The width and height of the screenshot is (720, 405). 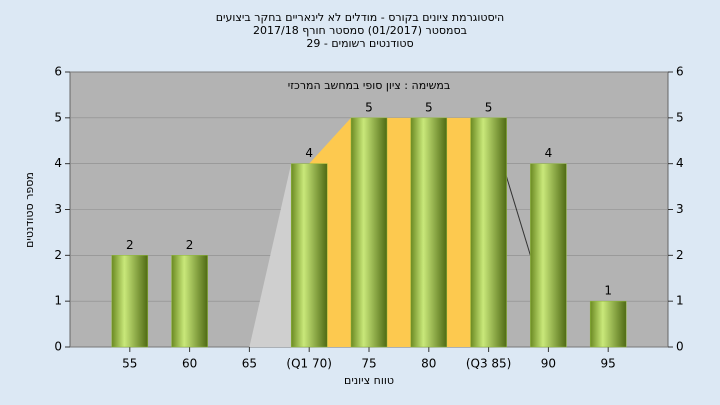 What do you see at coordinates (368, 364) in the screenshot?
I see `x-tick-label: 75` at bounding box center [368, 364].